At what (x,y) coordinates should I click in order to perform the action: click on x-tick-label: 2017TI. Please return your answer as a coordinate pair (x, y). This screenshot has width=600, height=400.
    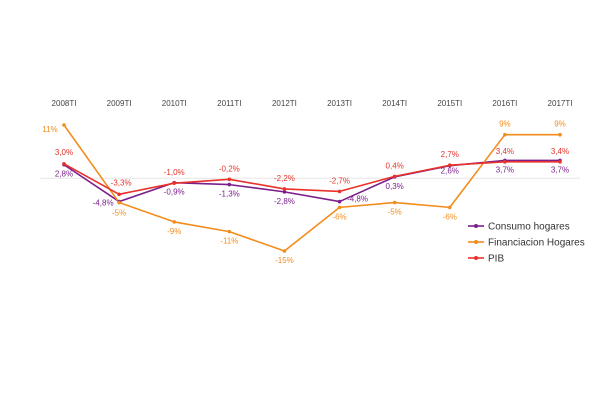
    Looking at the image, I should click on (560, 103).